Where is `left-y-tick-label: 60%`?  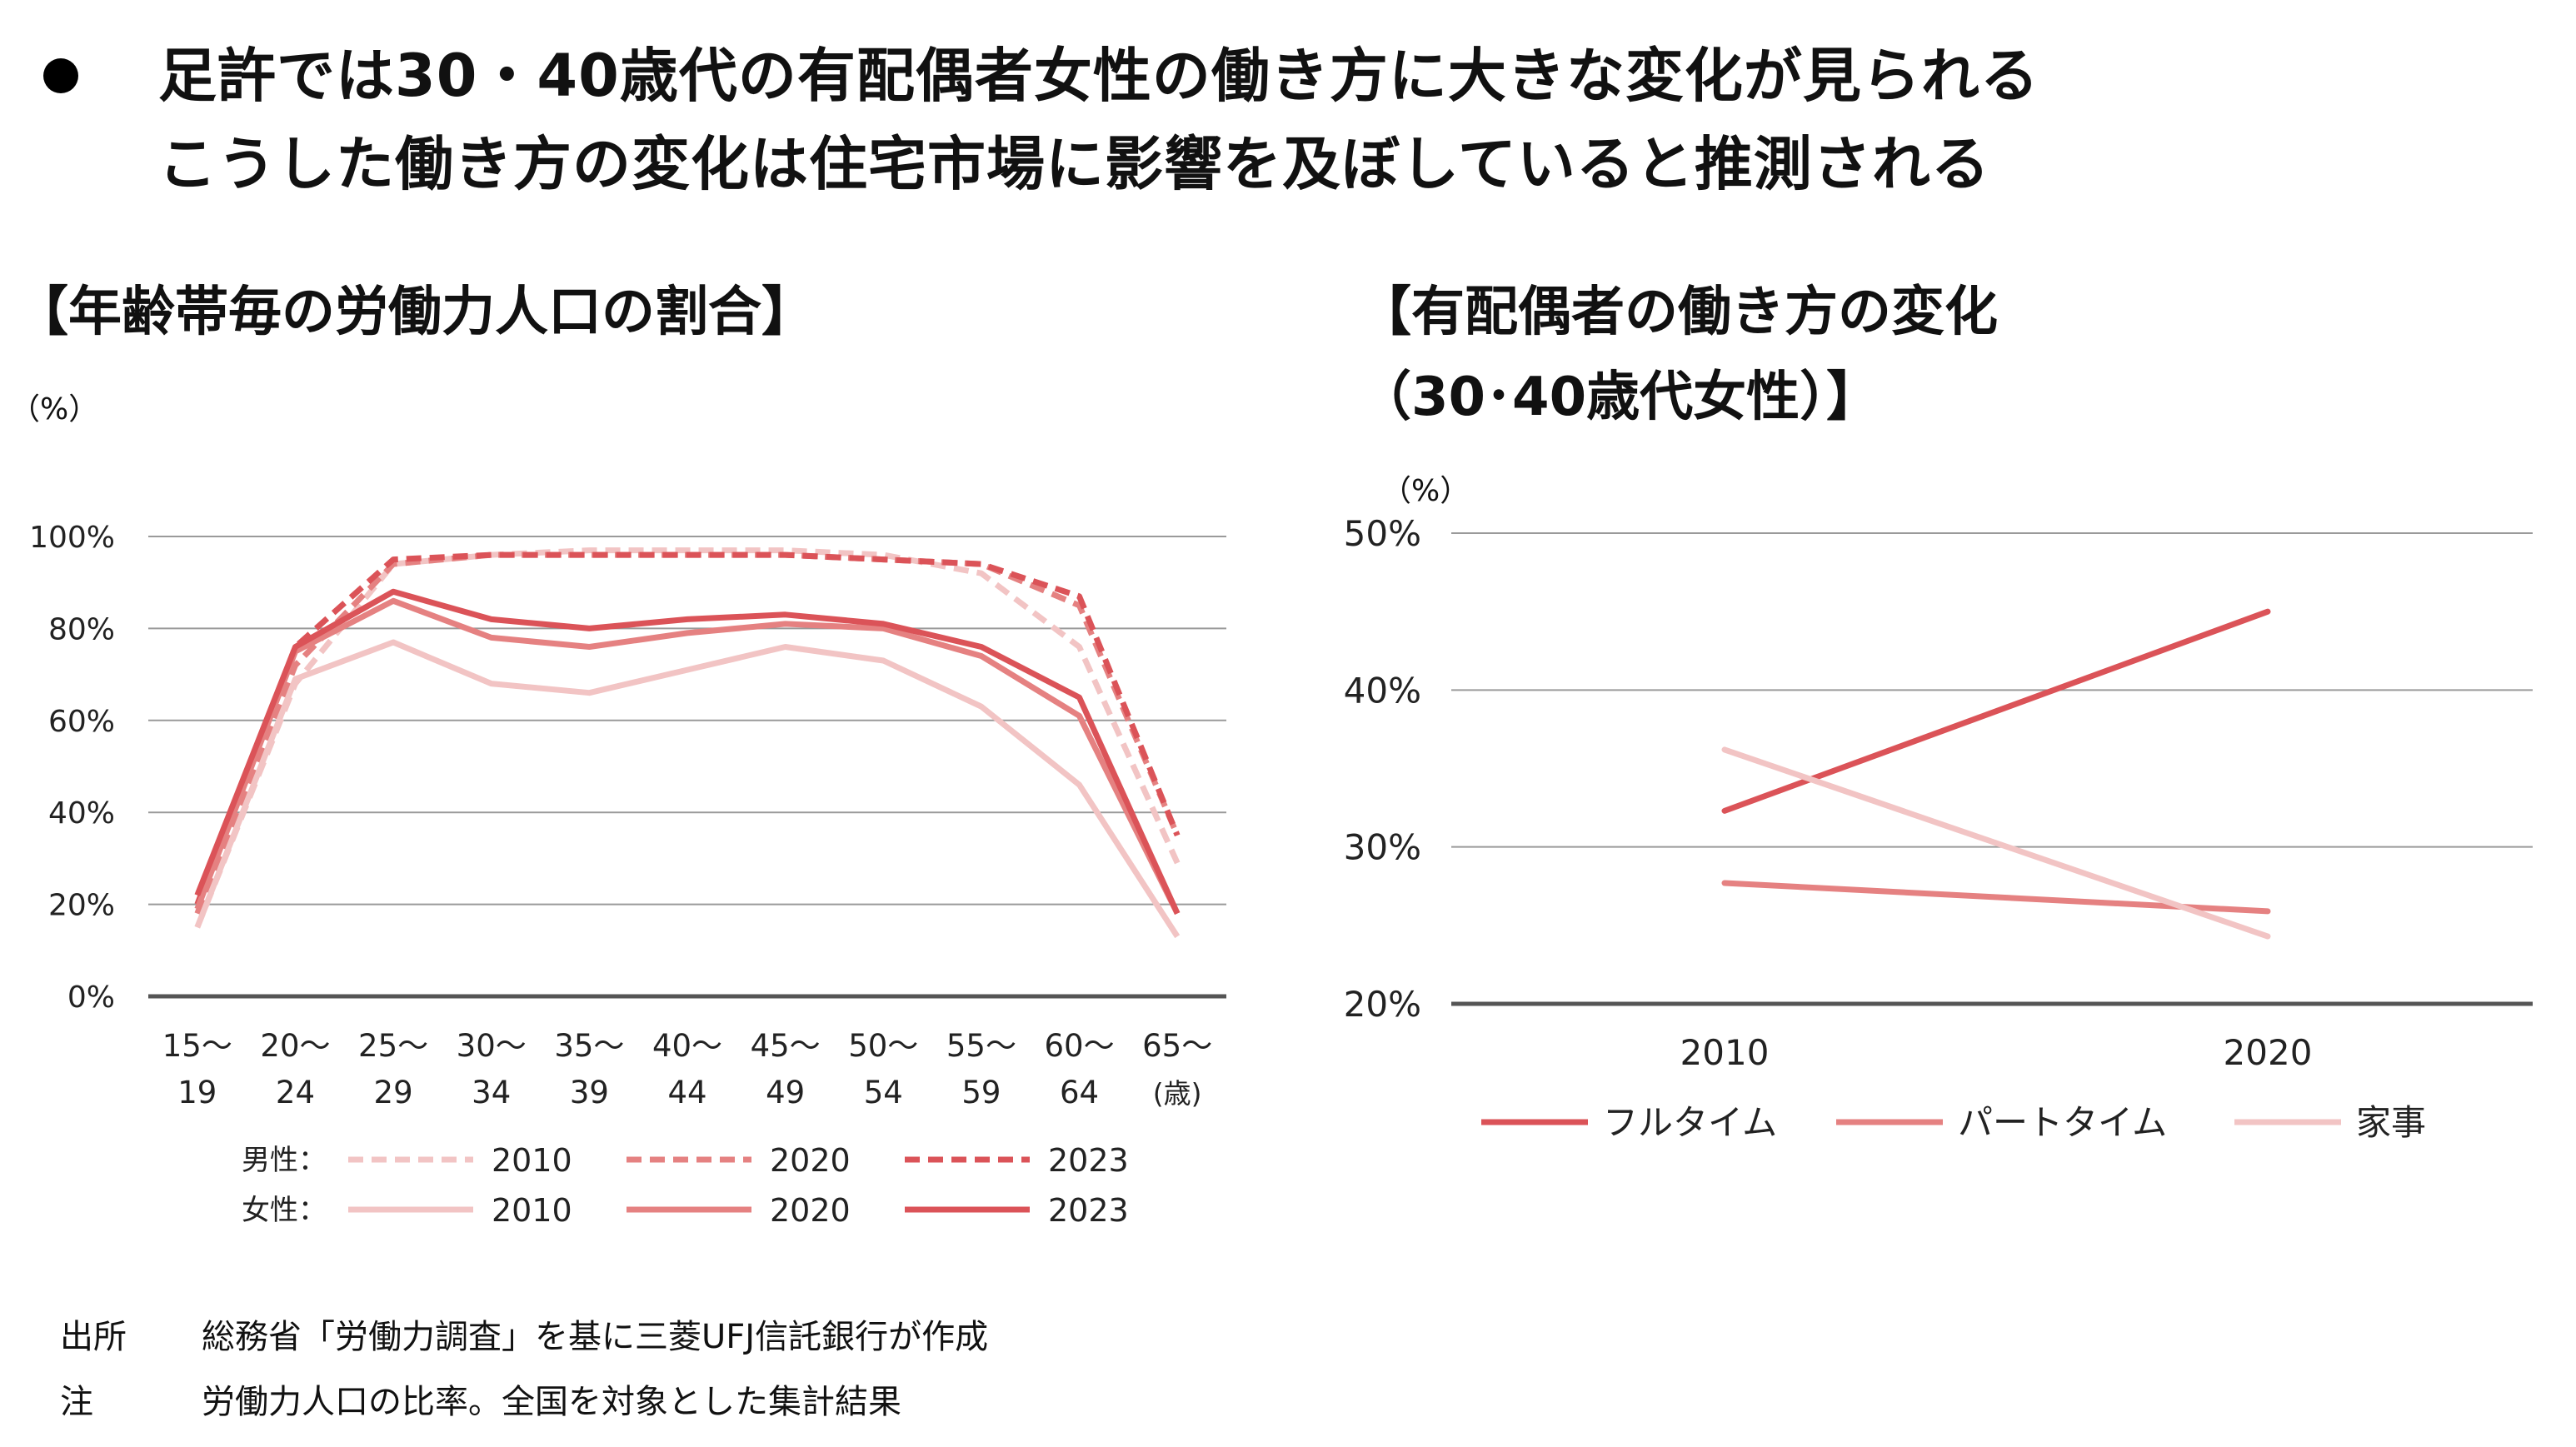
left-y-tick-label: 60% is located at coordinates (81, 722).